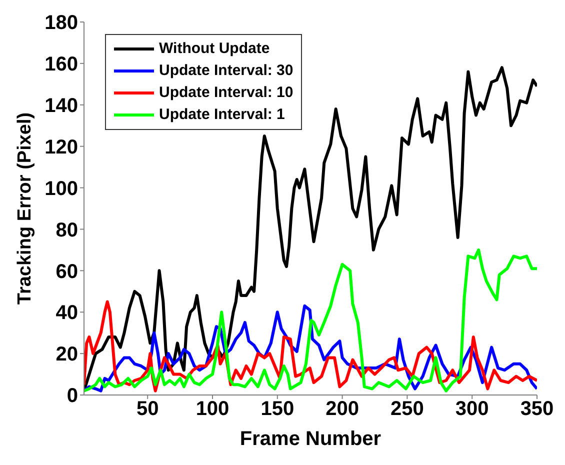 Image resolution: width=565 pixels, height=465 pixels. Describe the element at coordinates (72, 396) in the screenshot. I see `y-tick-label: 0` at that location.